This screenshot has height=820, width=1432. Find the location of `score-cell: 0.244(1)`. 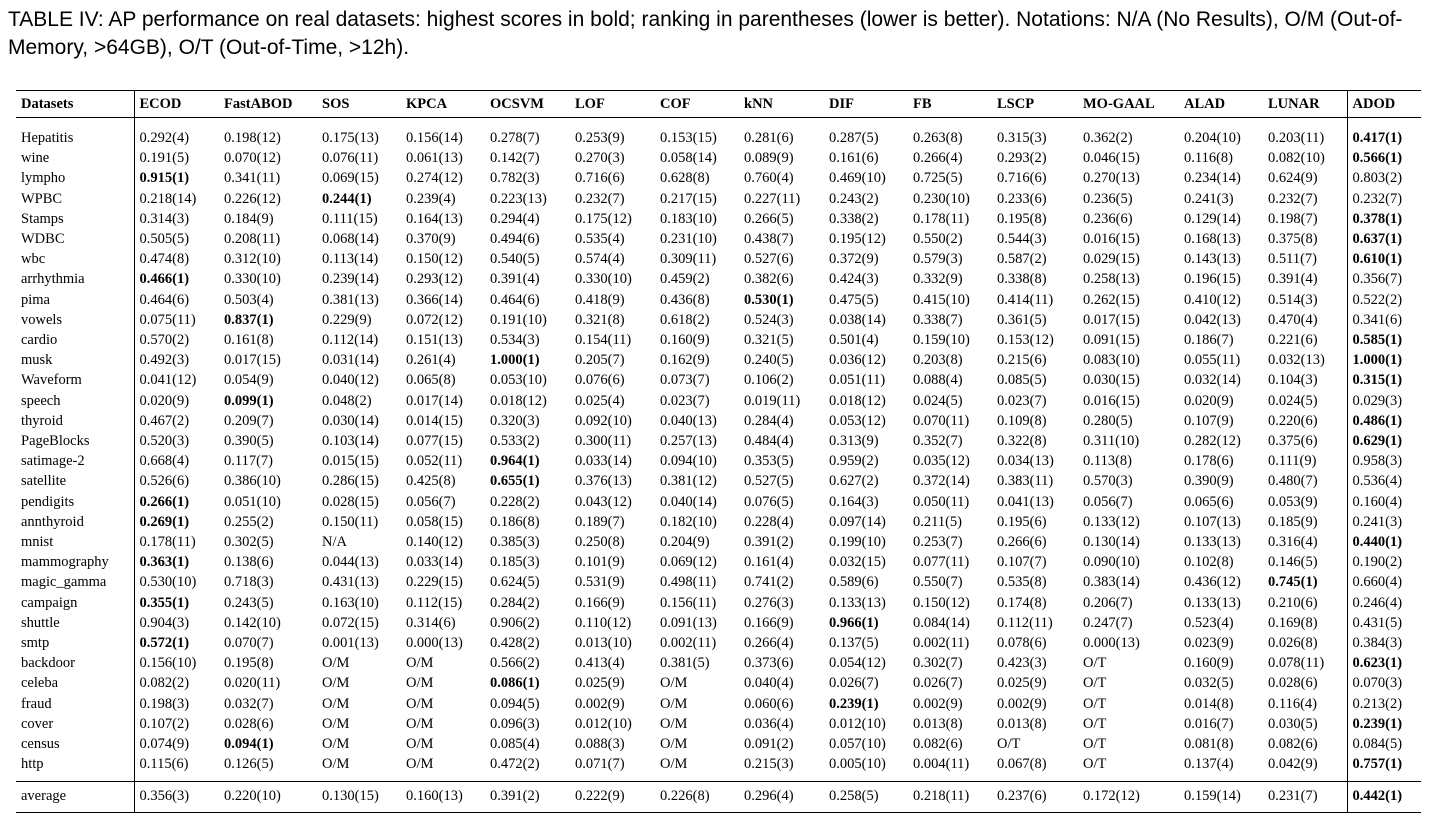

score-cell: 0.244(1) is located at coordinates (359, 199).